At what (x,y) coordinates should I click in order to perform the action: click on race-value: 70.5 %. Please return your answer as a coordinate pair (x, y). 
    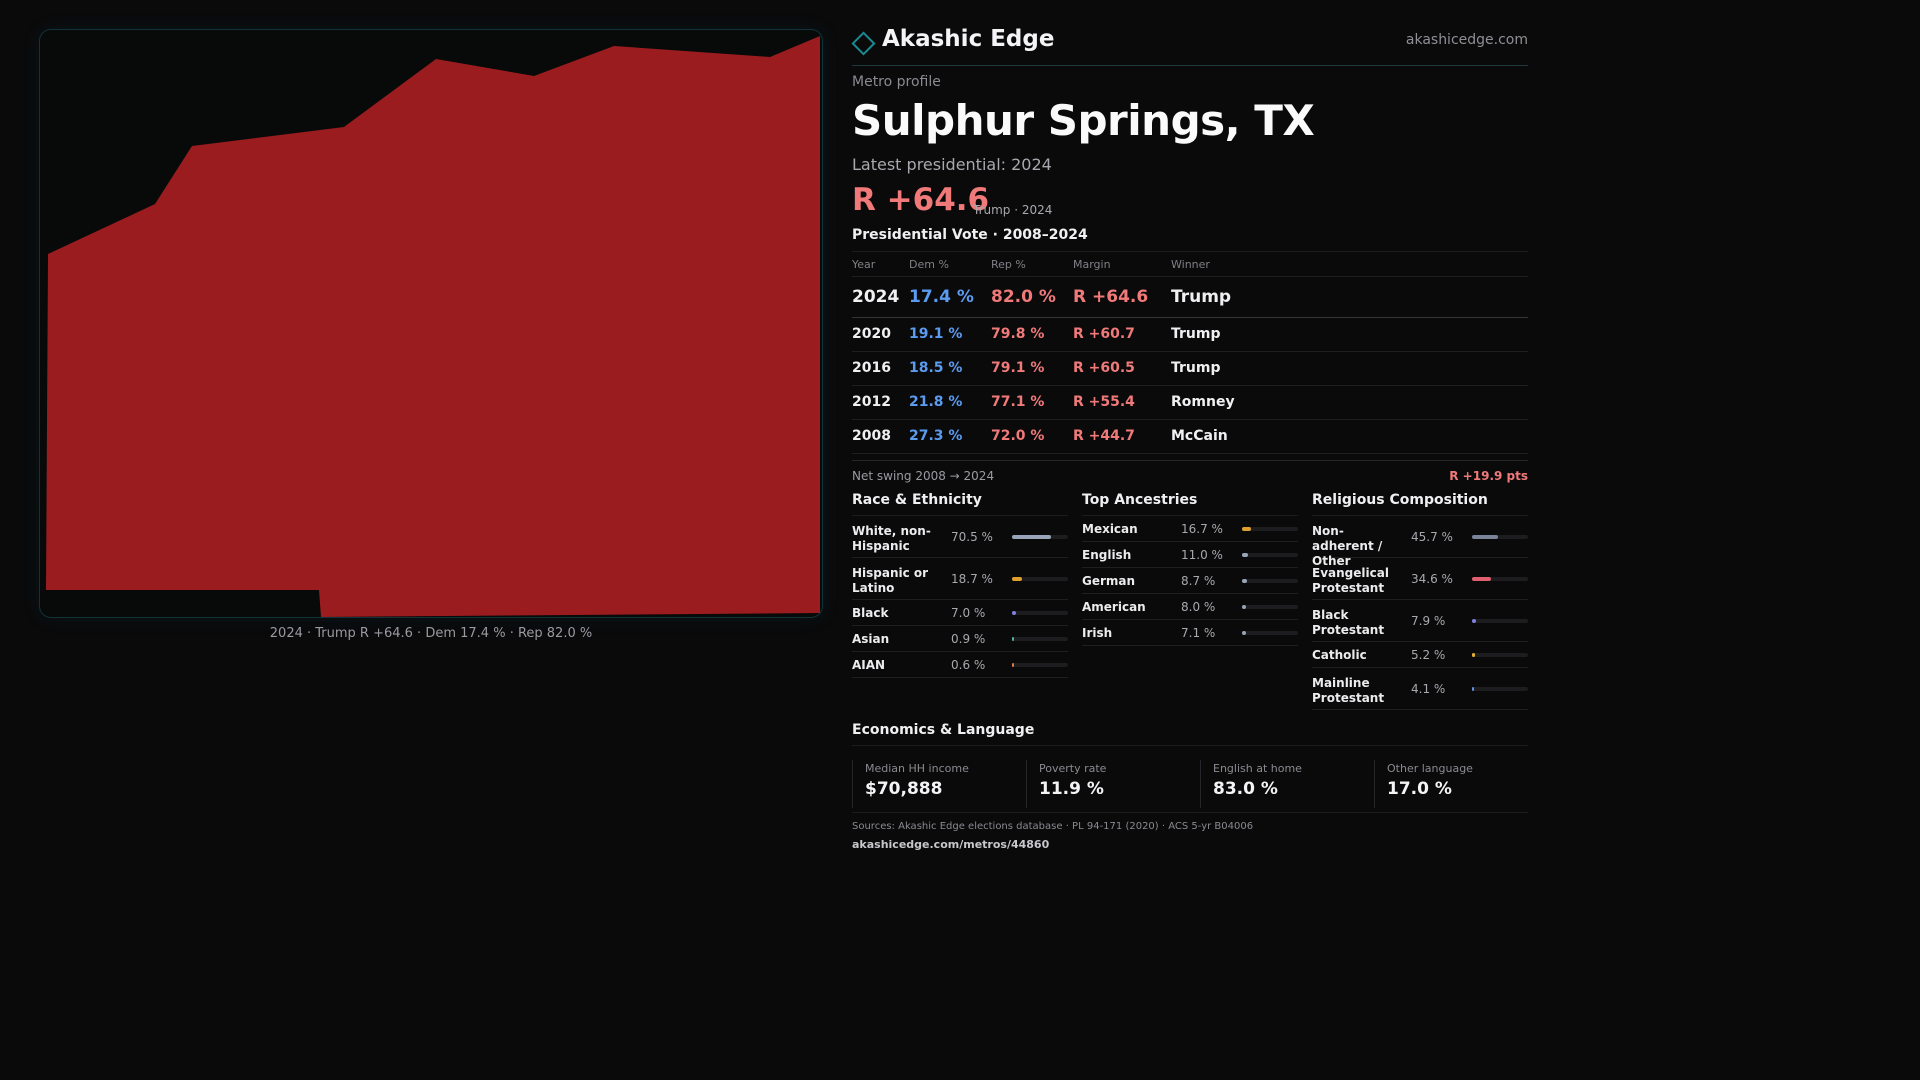
    Looking at the image, I should click on (972, 536).